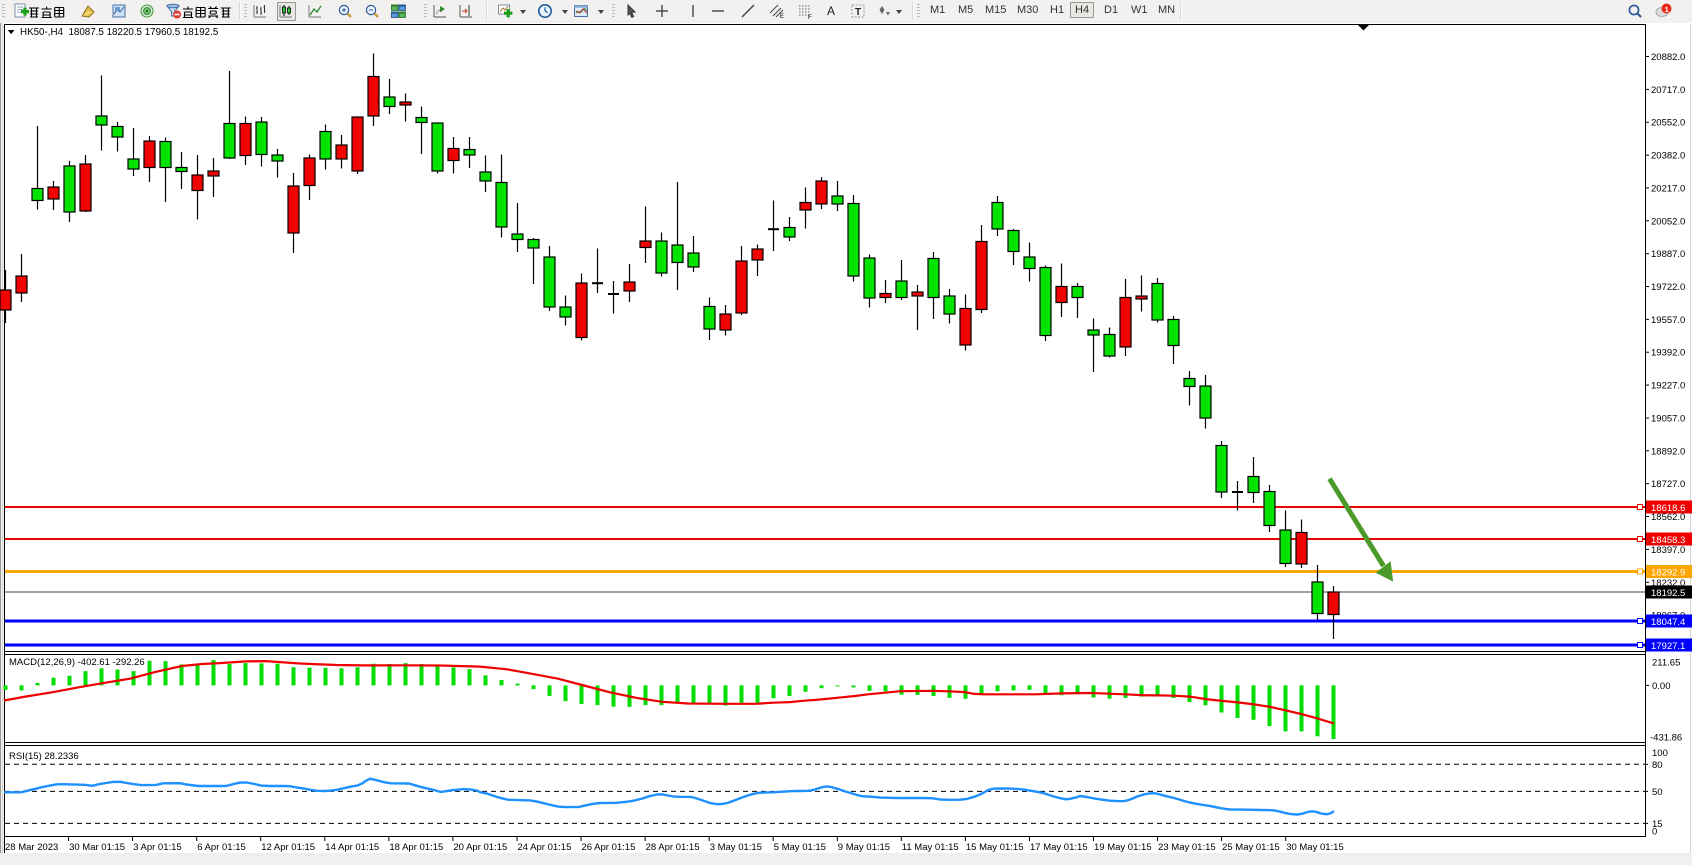 This screenshot has width=1692, height=865. I want to click on svg-text: 20052.0, so click(1668, 221).